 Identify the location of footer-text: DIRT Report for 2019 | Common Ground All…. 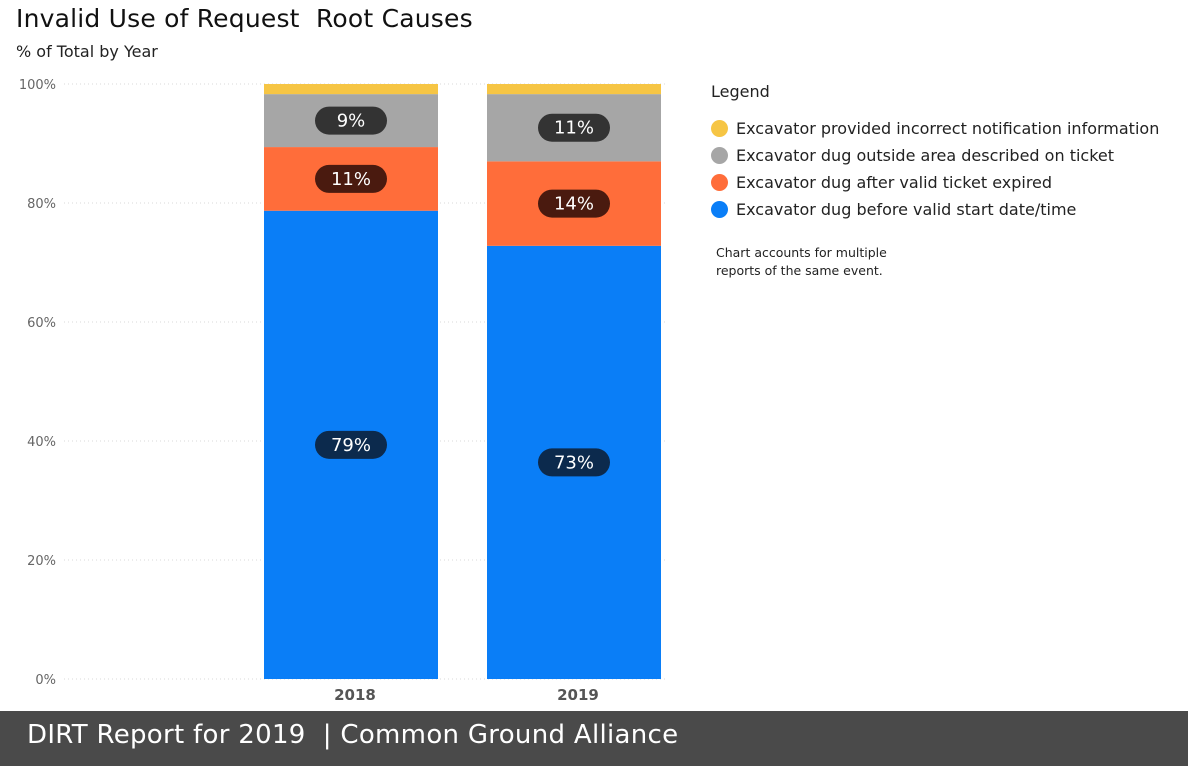
(353, 735).